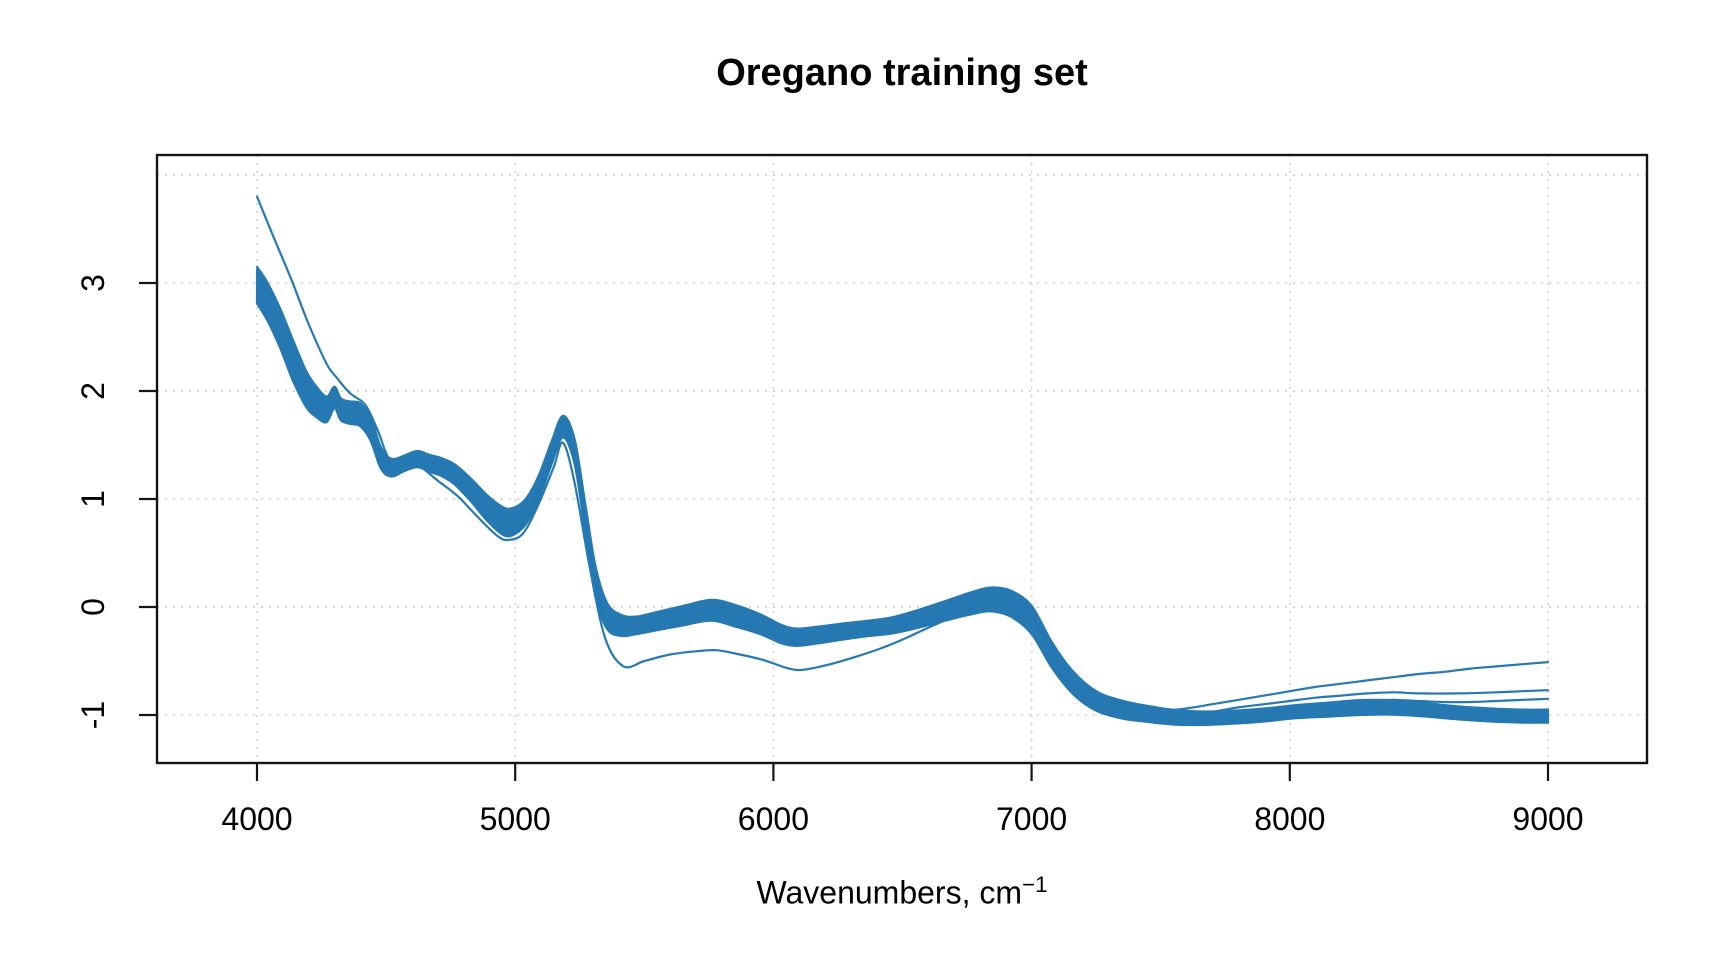 The height and width of the screenshot is (960, 1728). Describe the element at coordinates (1035, 884) in the screenshot. I see `x-axis-label-superscript: −1` at that location.